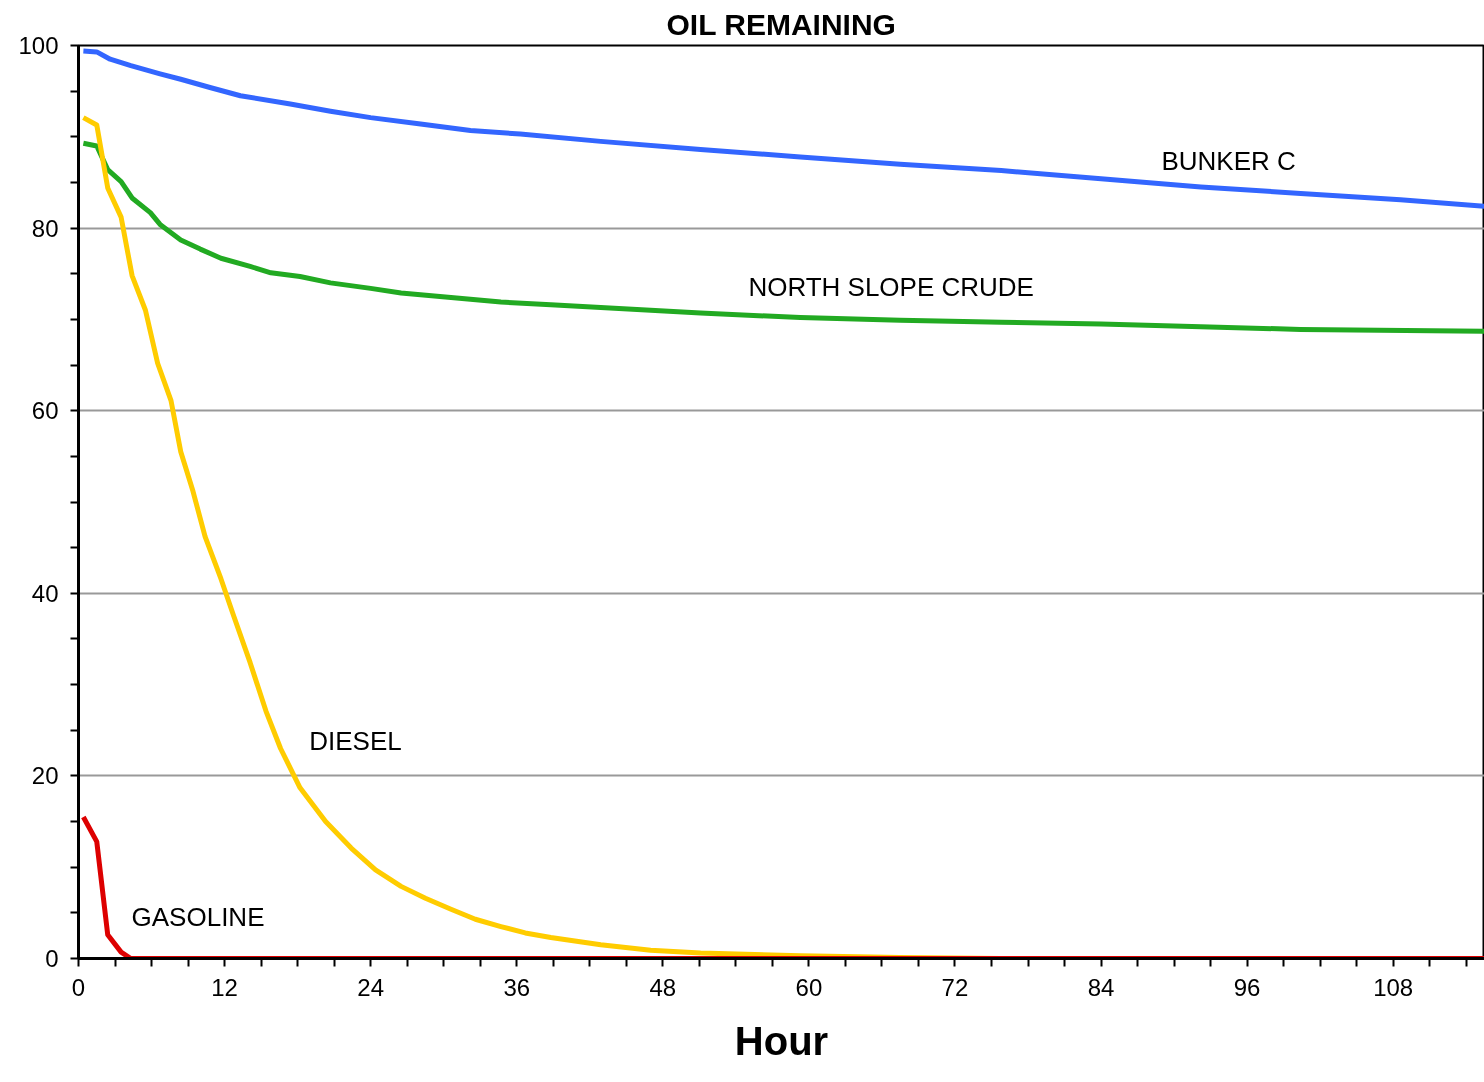 The height and width of the screenshot is (1082, 1484). Describe the element at coordinates (224, 987) in the screenshot. I see `x-tick-label: 12` at that location.